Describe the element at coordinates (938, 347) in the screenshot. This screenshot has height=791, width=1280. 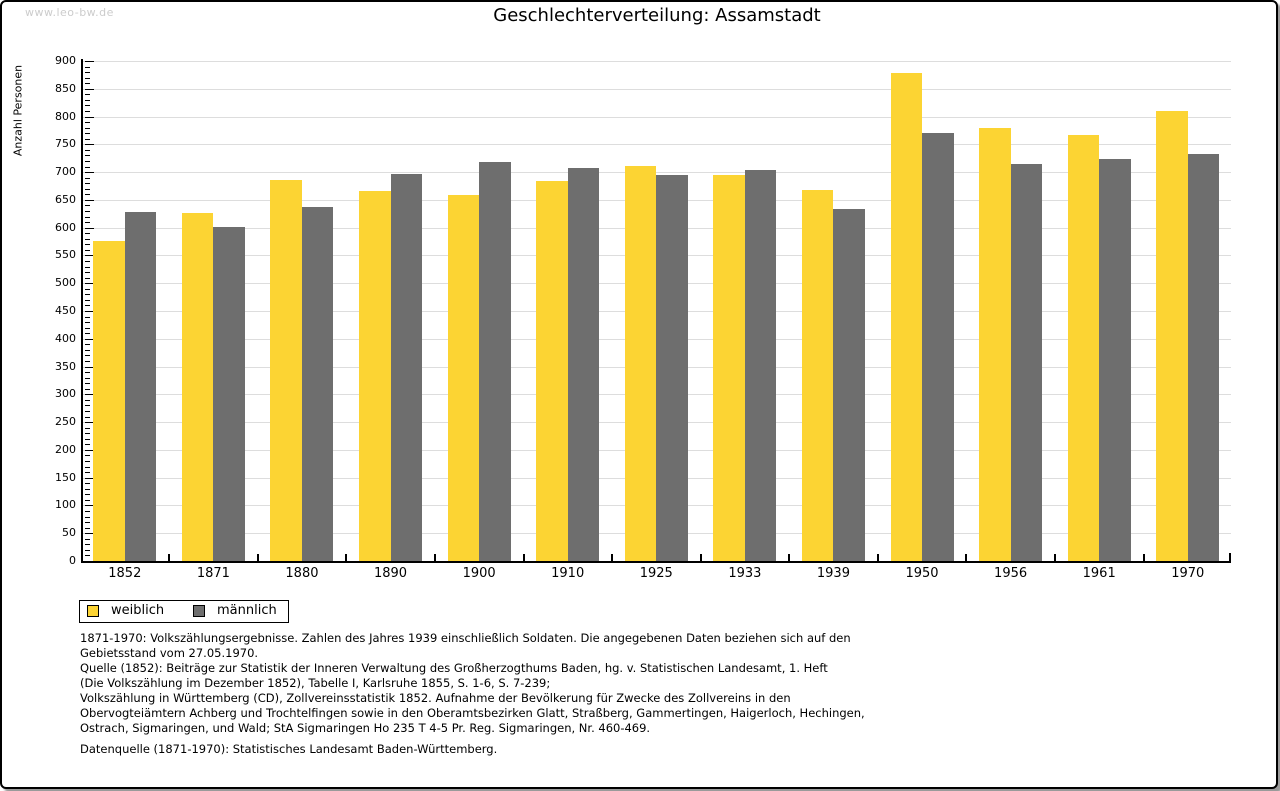
I see `bar-männlich-1950` at that location.